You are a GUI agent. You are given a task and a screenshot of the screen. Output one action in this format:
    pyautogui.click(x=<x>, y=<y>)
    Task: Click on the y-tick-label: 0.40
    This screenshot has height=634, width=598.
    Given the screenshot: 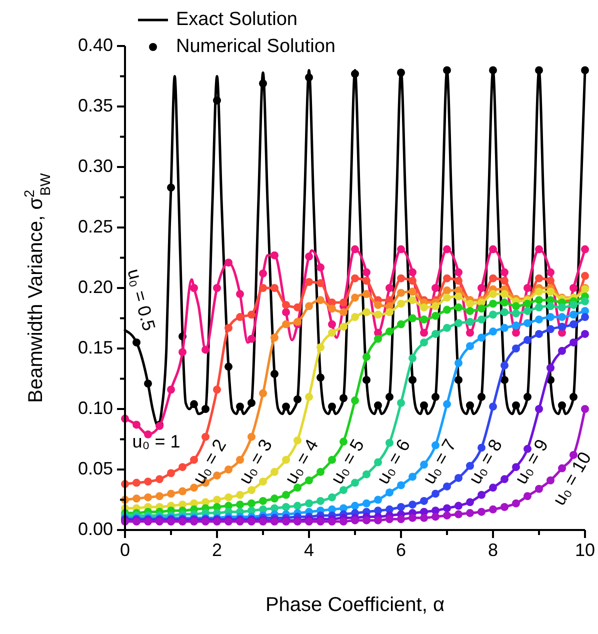 What is the action you would take?
    pyautogui.click(x=95, y=44)
    